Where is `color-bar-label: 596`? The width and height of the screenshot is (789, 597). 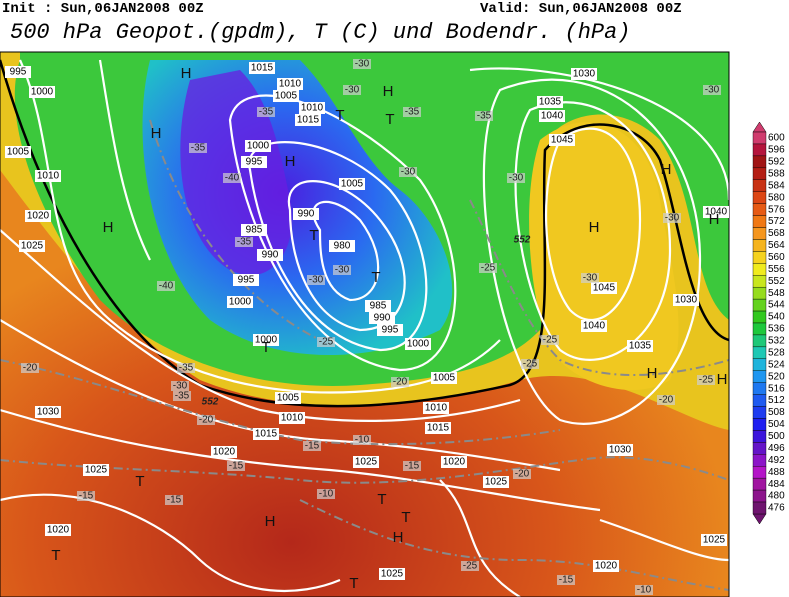
color-bar-label: 596 is located at coordinates (776, 150).